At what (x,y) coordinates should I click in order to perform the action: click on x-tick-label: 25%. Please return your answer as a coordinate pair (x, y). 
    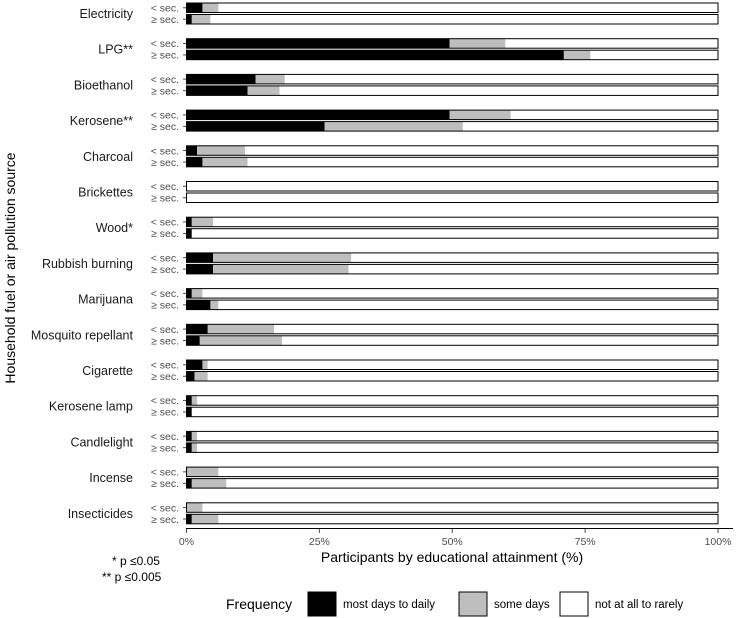
    Looking at the image, I should click on (319, 542).